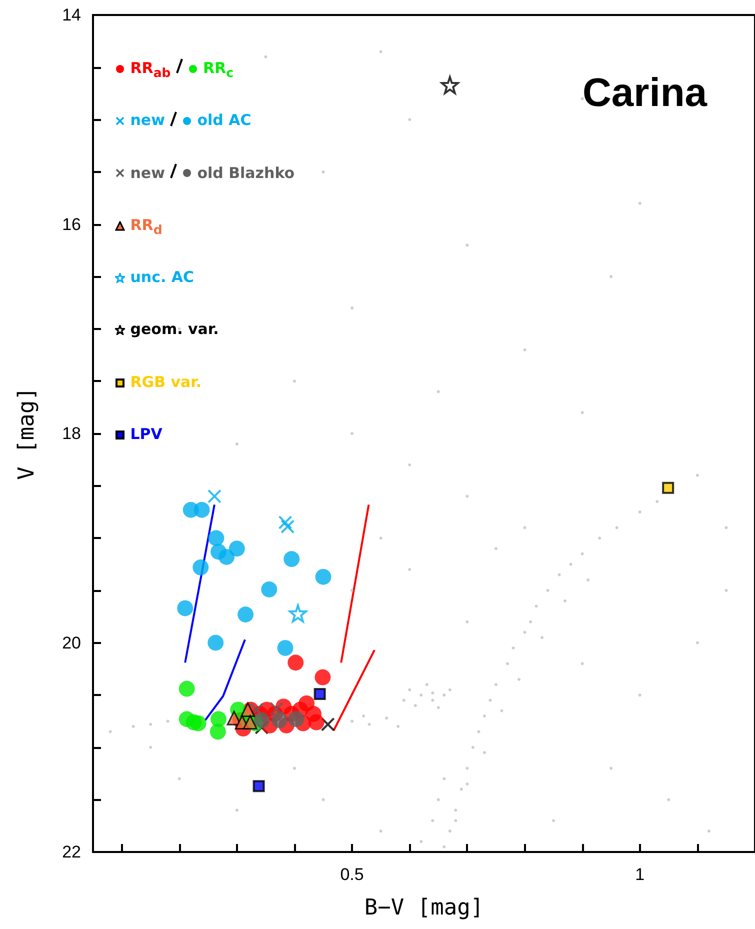 The image size is (755, 929). I want to click on legend-label: geom. var., so click(174, 329).